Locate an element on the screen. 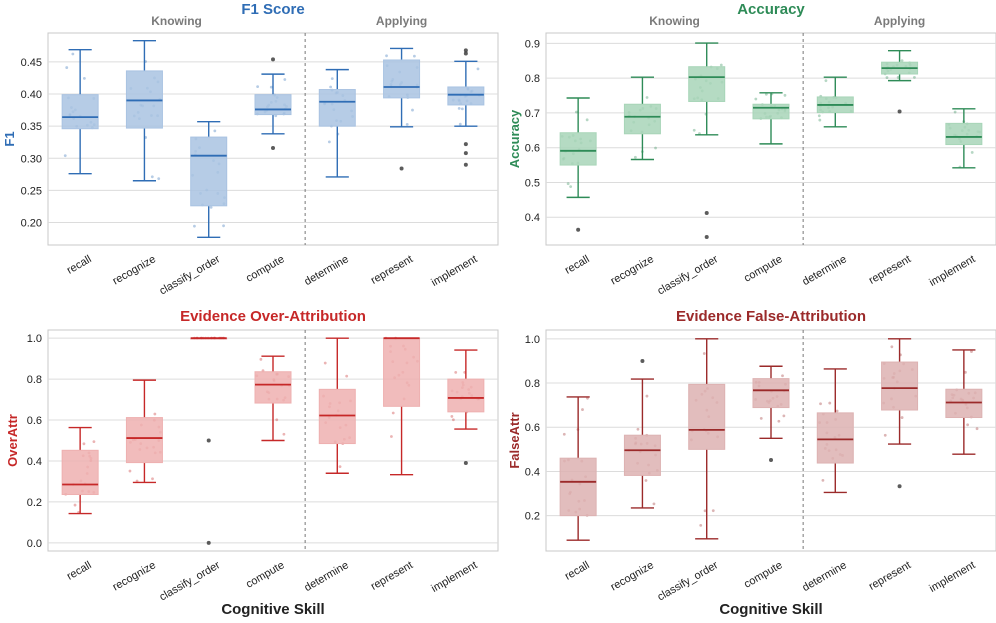  y-tick-label: 0.8 is located at coordinates (532, 384).